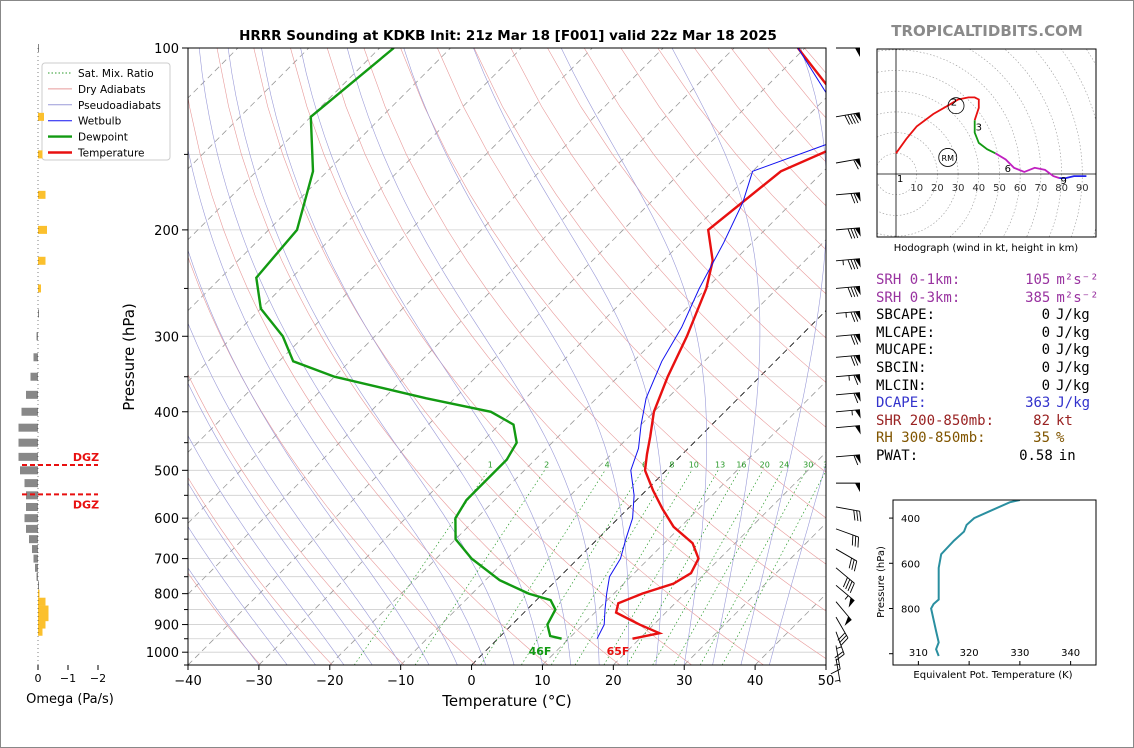 Image resolution: width=1134 pixels, height=748 pixels. What do you see at coordinates (1082, 188) in the screenshot?
I see `hodograph-tick-label: 90` at bounding box center [1082, 188].